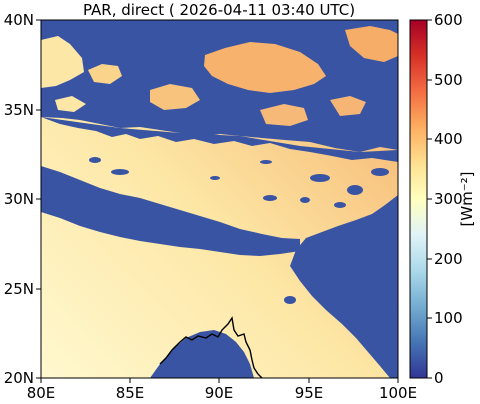  Describe the element at coordinates (448, 259) in the screenshot. I see `colorbar-tick-label: 200` at that location.